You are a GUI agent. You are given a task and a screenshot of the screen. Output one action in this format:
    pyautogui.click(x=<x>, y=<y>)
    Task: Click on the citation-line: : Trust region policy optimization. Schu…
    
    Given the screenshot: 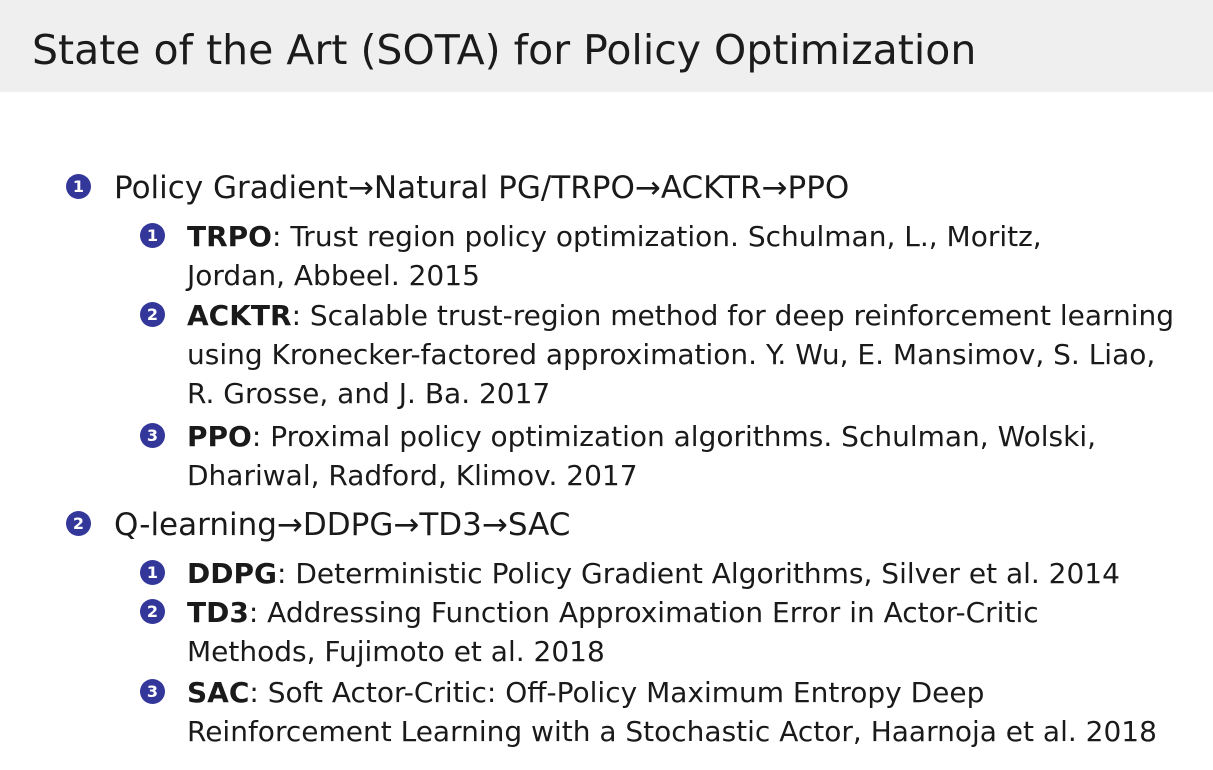 What is the action you would take?
    pyautogui.click(x=656, y=236)
    